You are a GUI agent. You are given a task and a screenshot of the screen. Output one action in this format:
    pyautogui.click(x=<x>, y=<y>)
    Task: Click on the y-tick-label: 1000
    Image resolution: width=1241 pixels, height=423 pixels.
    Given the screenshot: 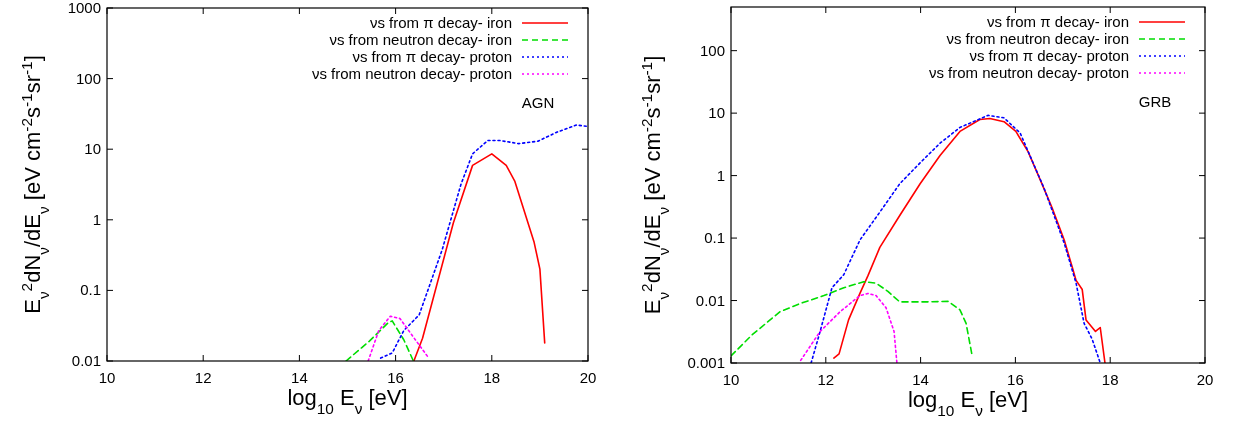 What is the action you would take?
    pyautogui.click(x=84, y=8)
    